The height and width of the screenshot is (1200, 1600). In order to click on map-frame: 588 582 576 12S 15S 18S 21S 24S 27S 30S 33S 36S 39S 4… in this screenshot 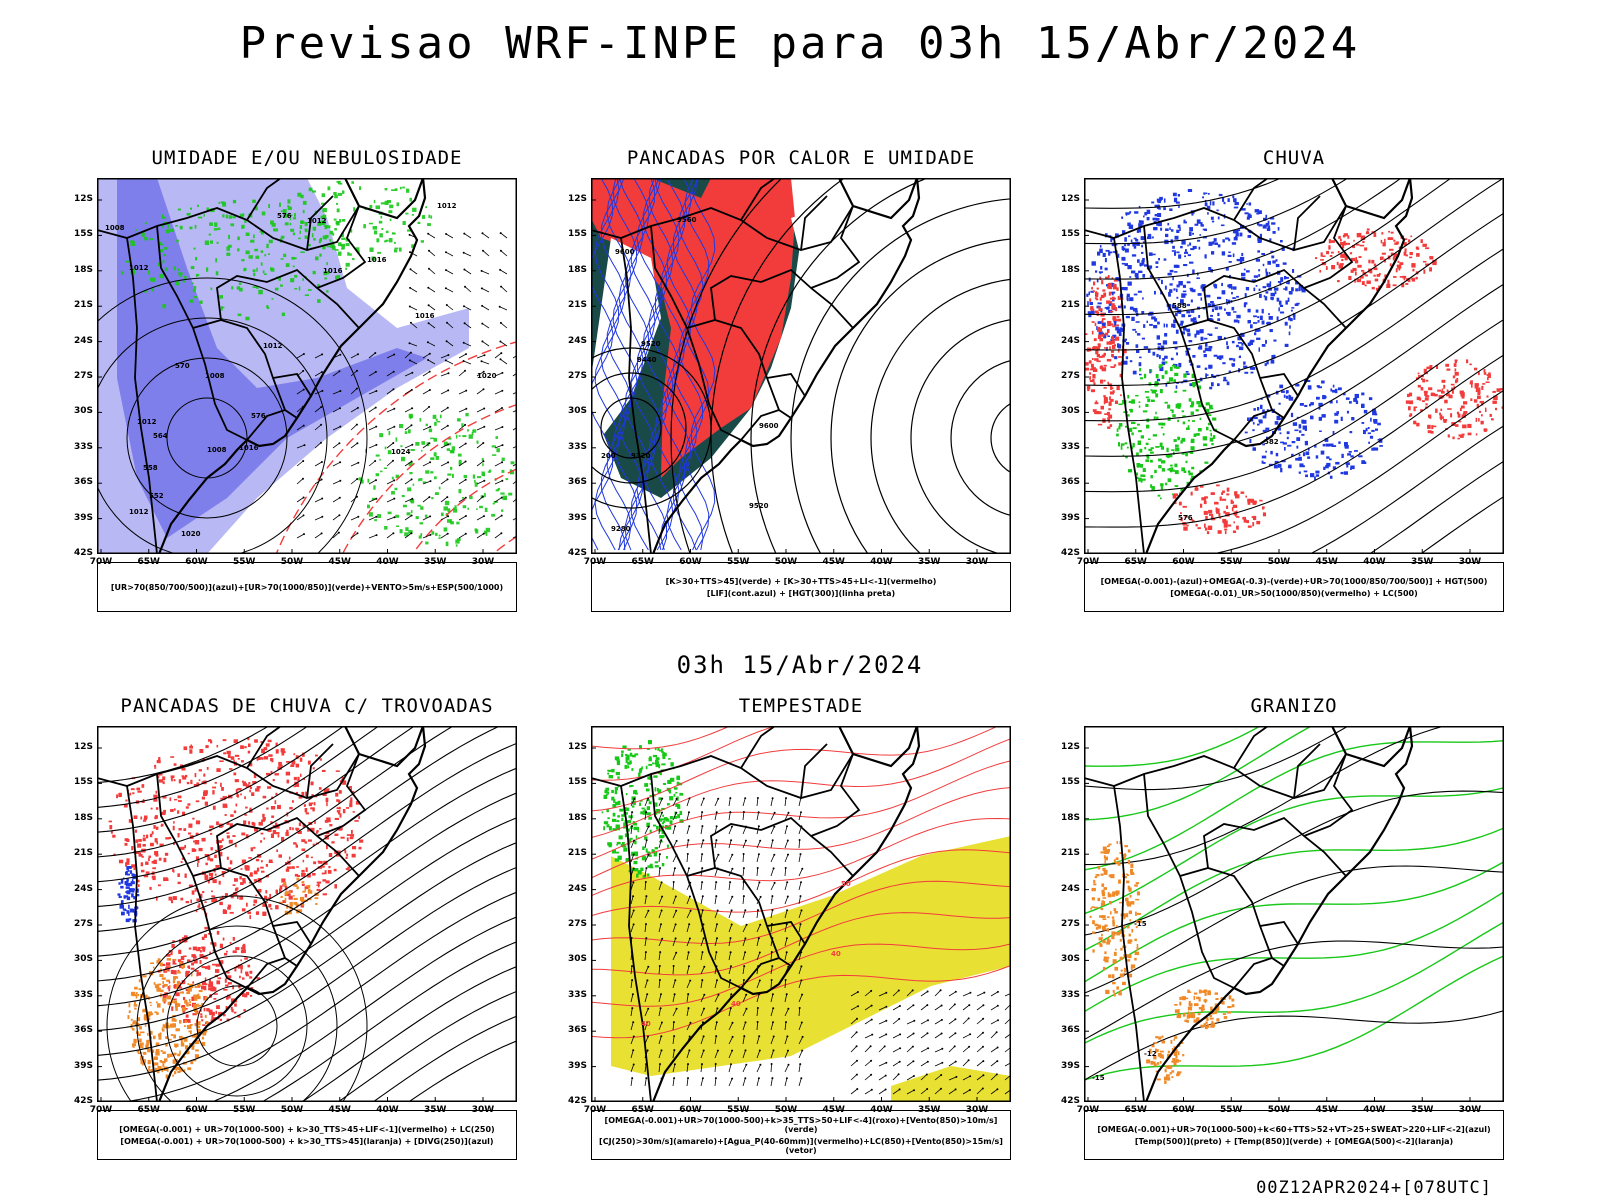, I will do `click(1282, 372)`.